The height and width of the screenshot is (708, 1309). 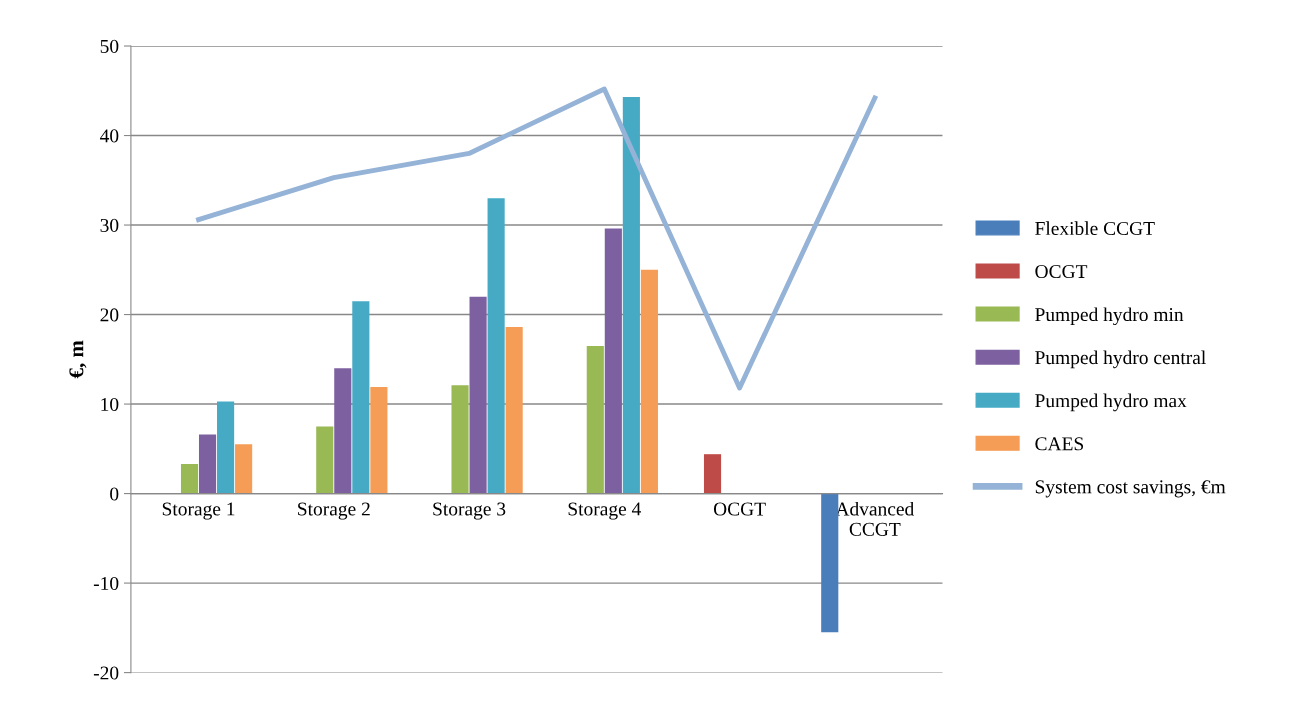 I want to click on x-tick-label: Advanced CCGT, so click(x=875, y=518).